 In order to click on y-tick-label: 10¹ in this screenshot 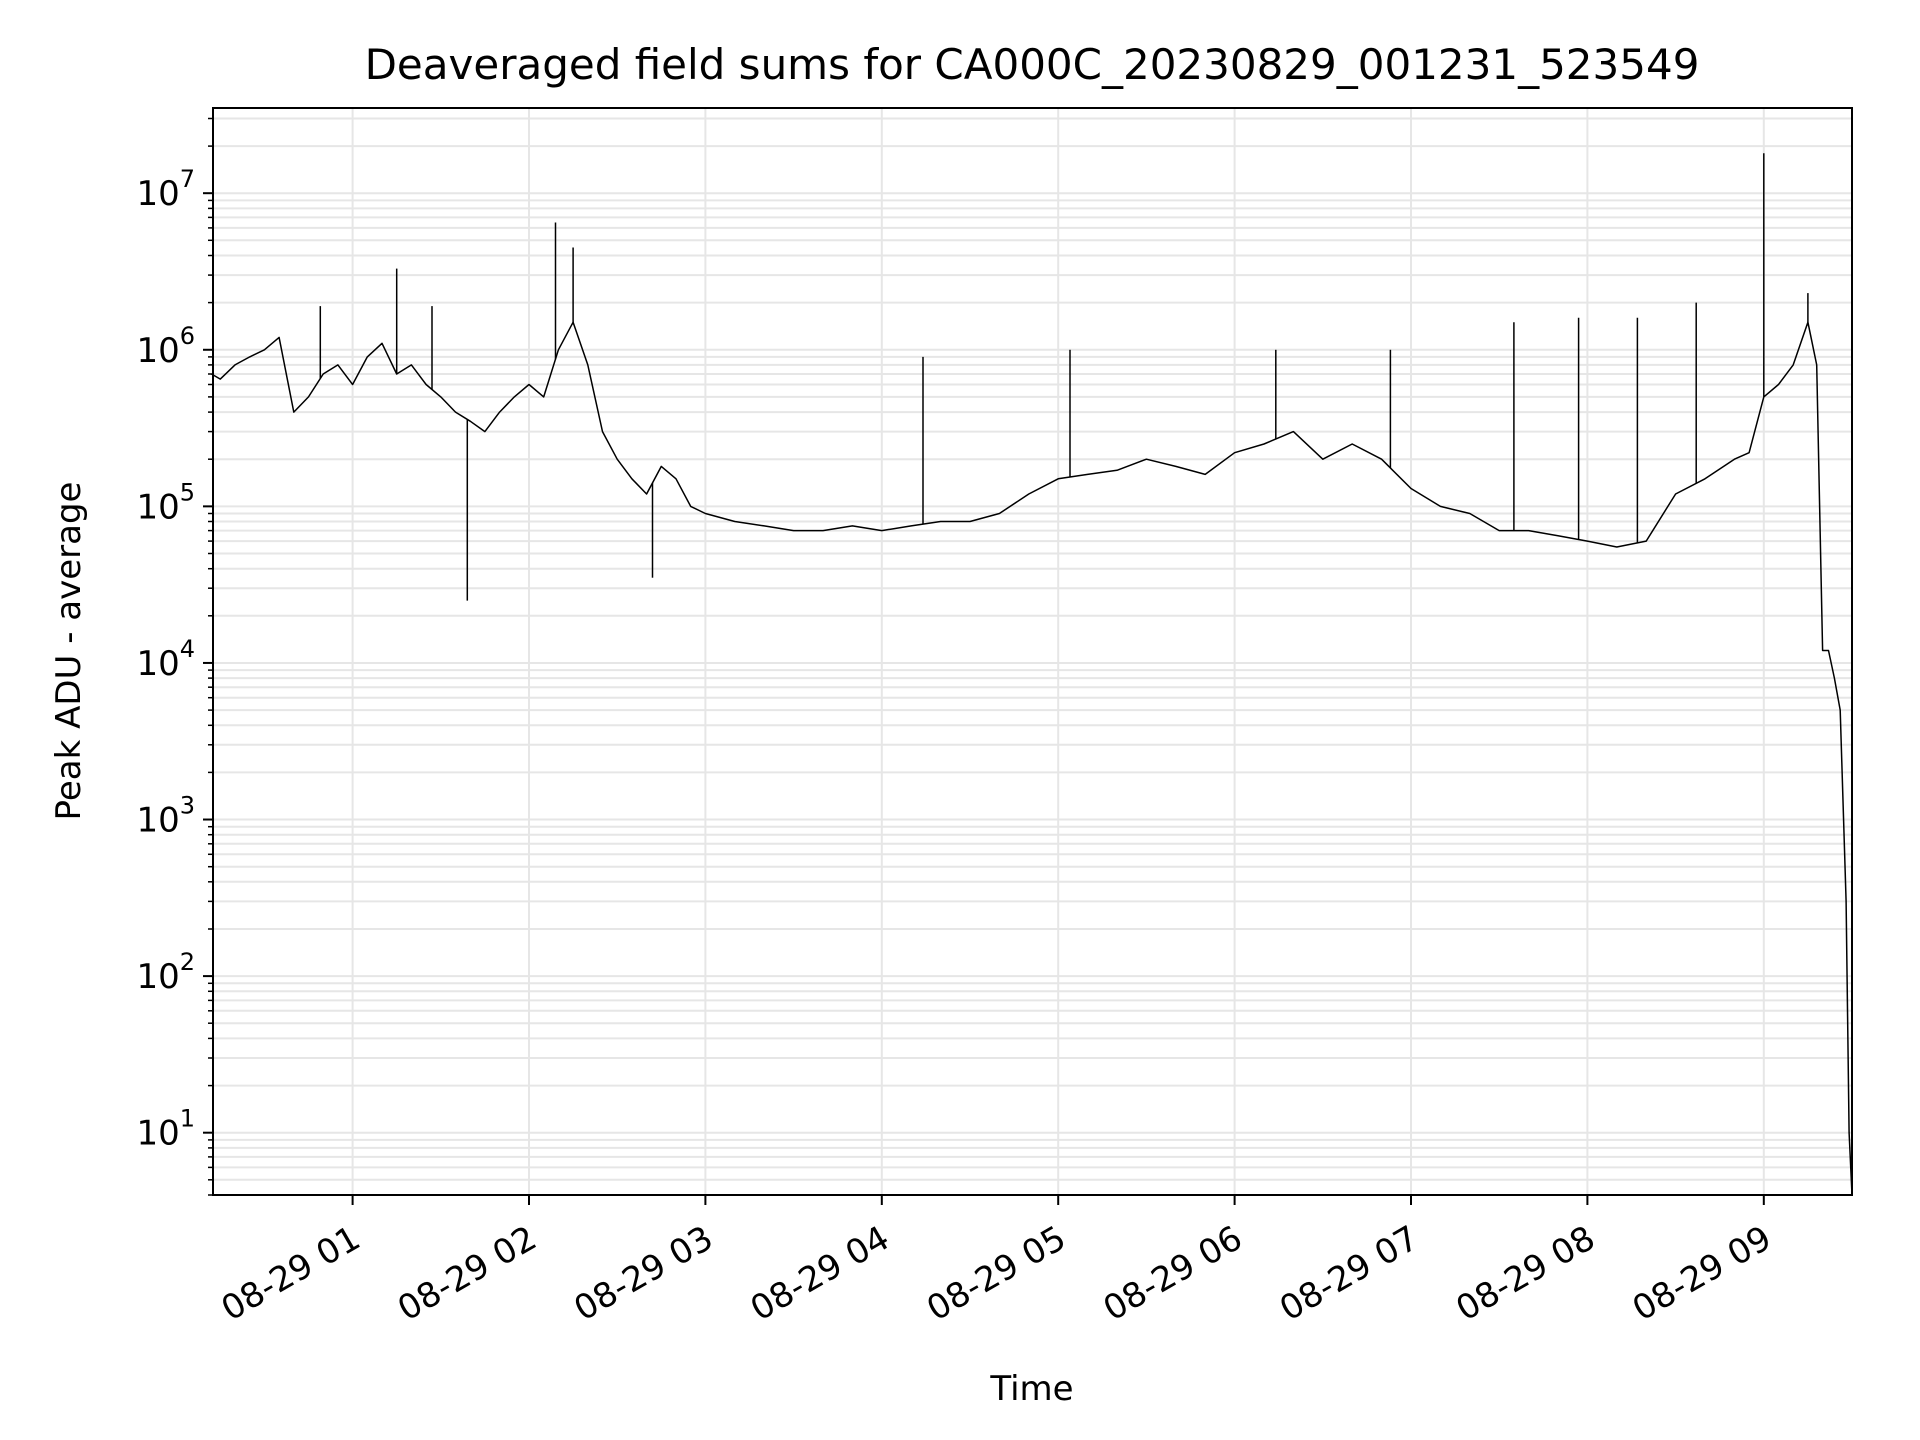, I will do `click(165, 1129)`.